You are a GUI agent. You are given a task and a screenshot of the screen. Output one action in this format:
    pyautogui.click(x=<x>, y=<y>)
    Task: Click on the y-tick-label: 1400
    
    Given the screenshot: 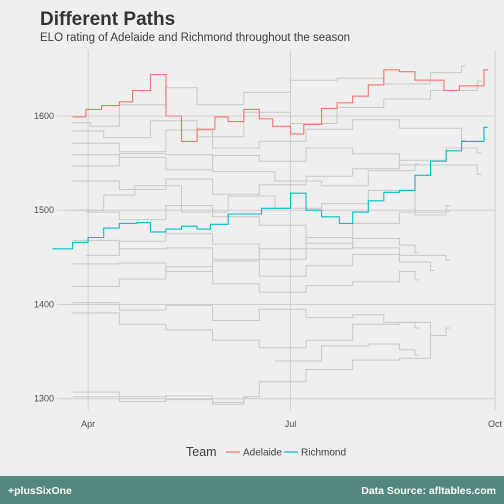 What is the action you would take?
    pyautogui.click(x=44, y=304)
    